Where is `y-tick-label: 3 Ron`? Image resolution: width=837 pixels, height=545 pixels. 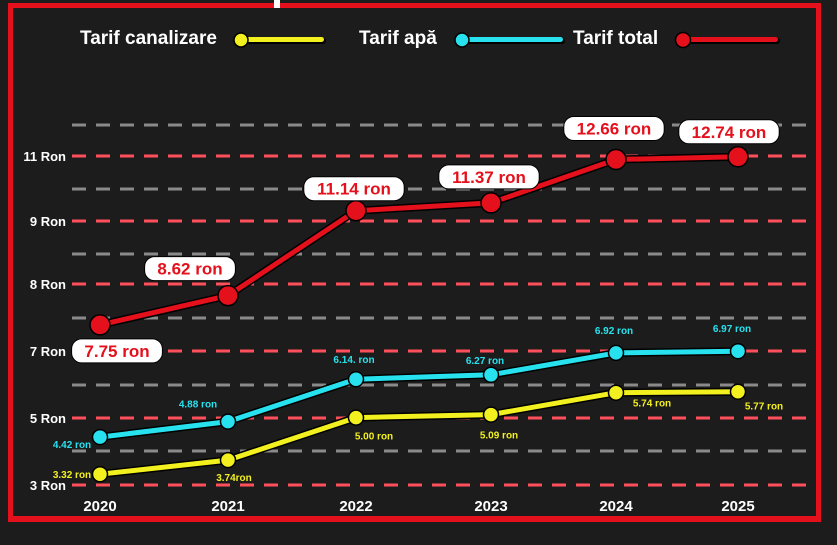 y-tick-label: 3 Ron is located at coordinates (48, 485).